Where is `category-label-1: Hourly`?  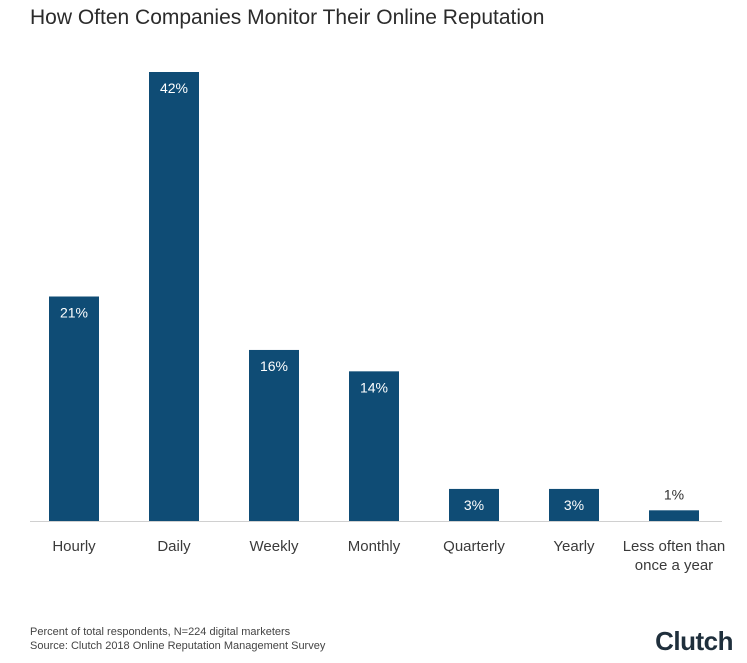
category-label-1: Hourly is located at coordinates (74, 546).